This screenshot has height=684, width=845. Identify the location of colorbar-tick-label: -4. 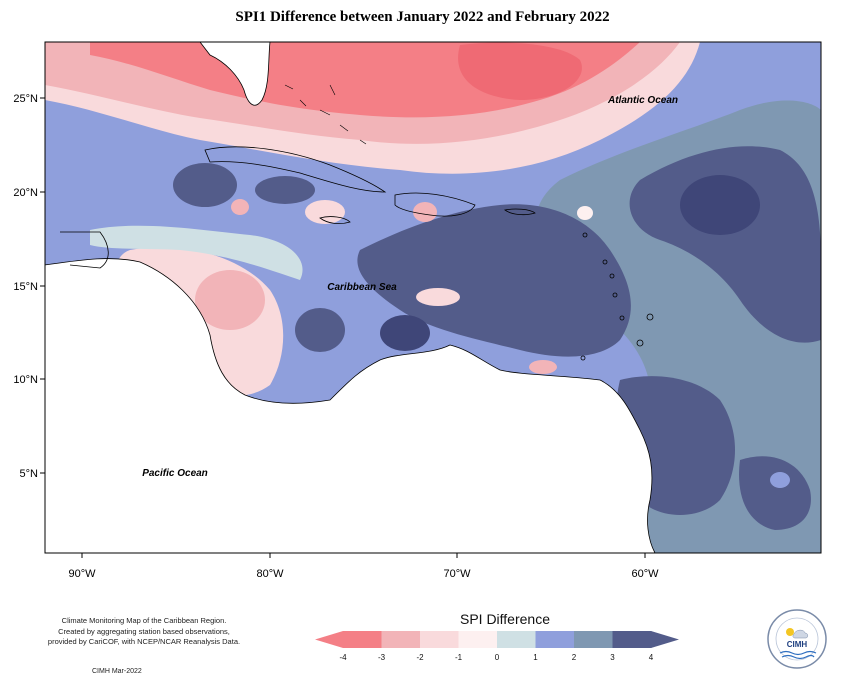
(343, 657).